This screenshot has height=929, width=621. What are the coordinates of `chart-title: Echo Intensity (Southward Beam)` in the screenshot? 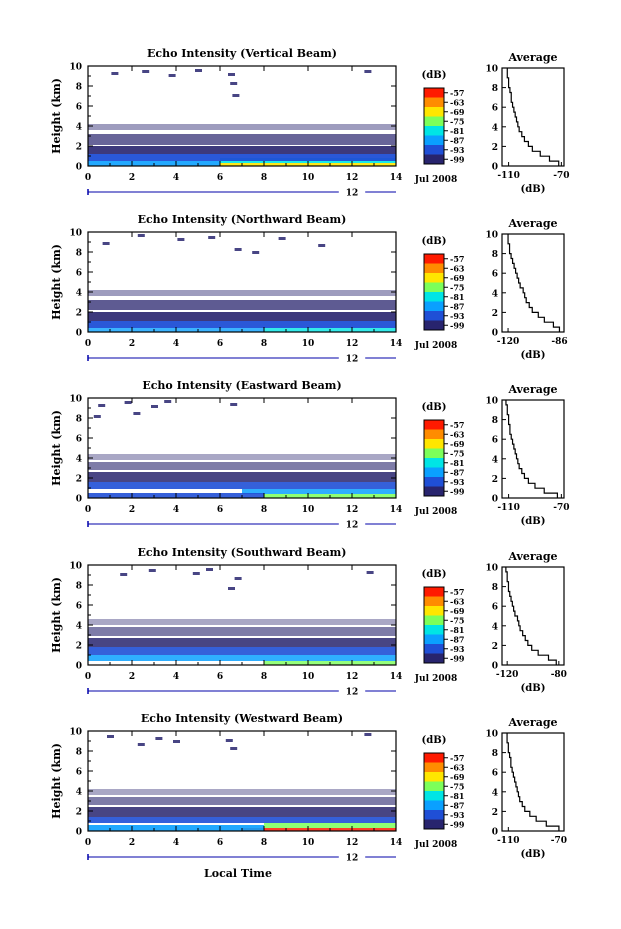 It's located at (242, 552).